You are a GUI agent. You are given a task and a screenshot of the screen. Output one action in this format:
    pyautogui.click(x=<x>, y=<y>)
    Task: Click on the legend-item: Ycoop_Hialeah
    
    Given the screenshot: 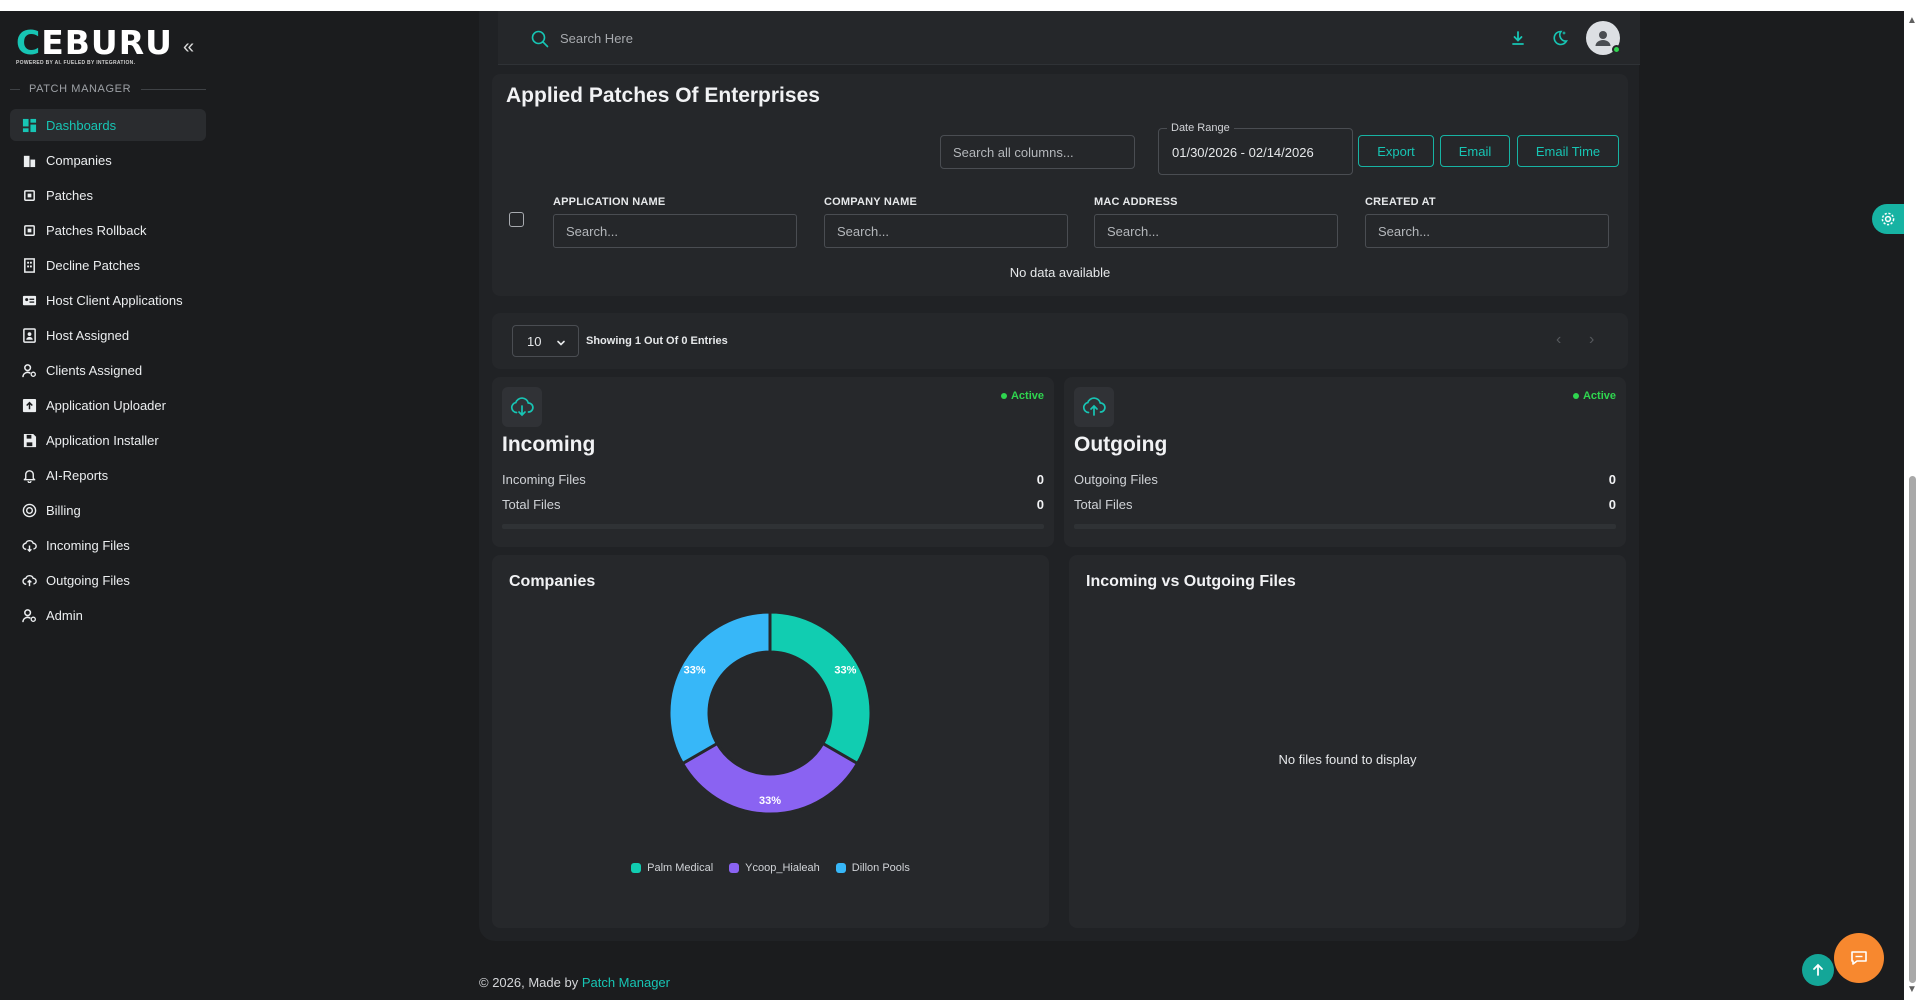 What is the action you would take?
    pyautogui.click(x=774, y=868)
    